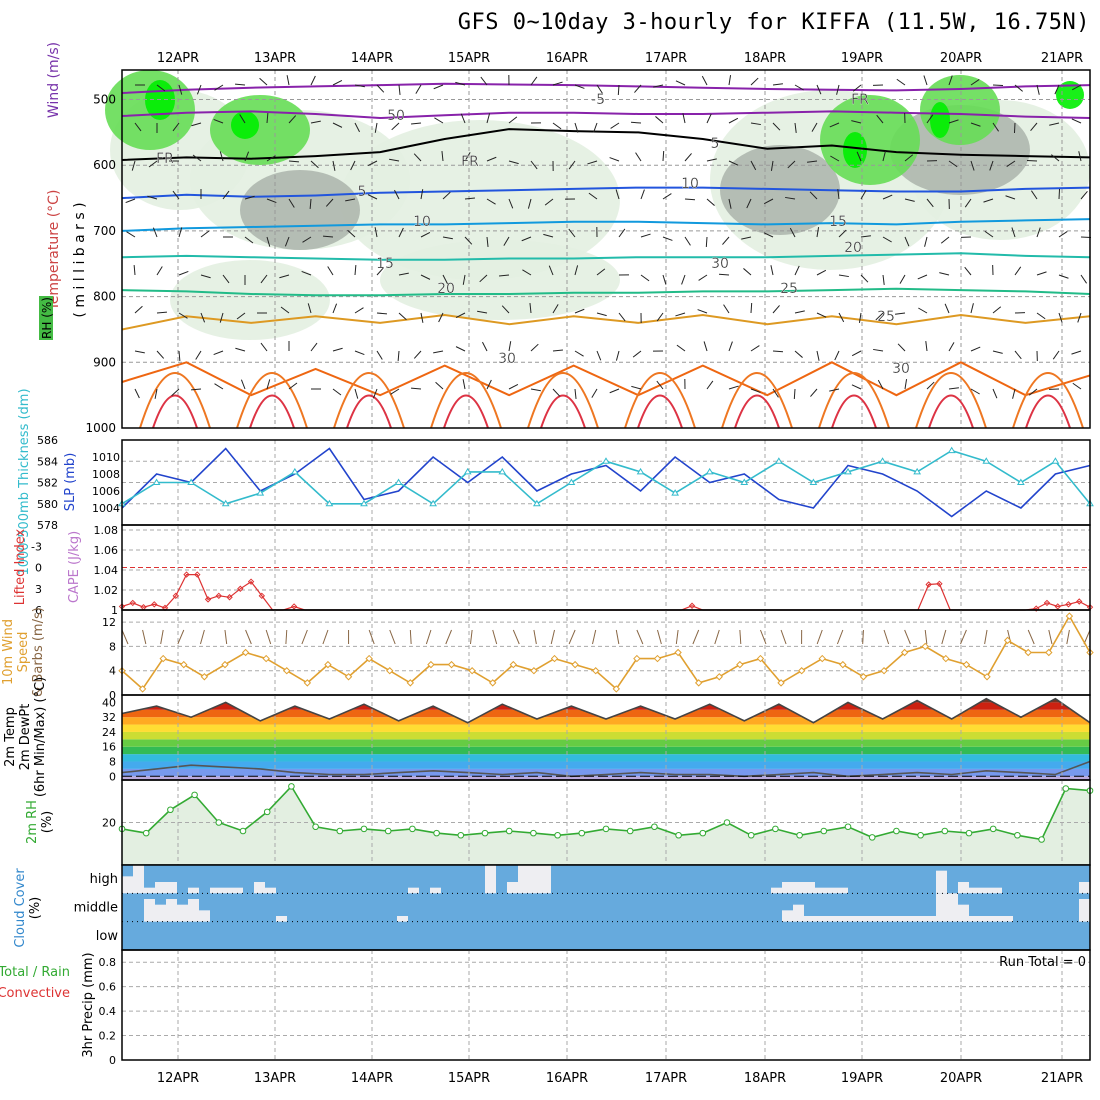  I want to click on temp-ylabel: 2m Temp 2m DewPt (6hr Min/Max) (°C), so click(25, 737).